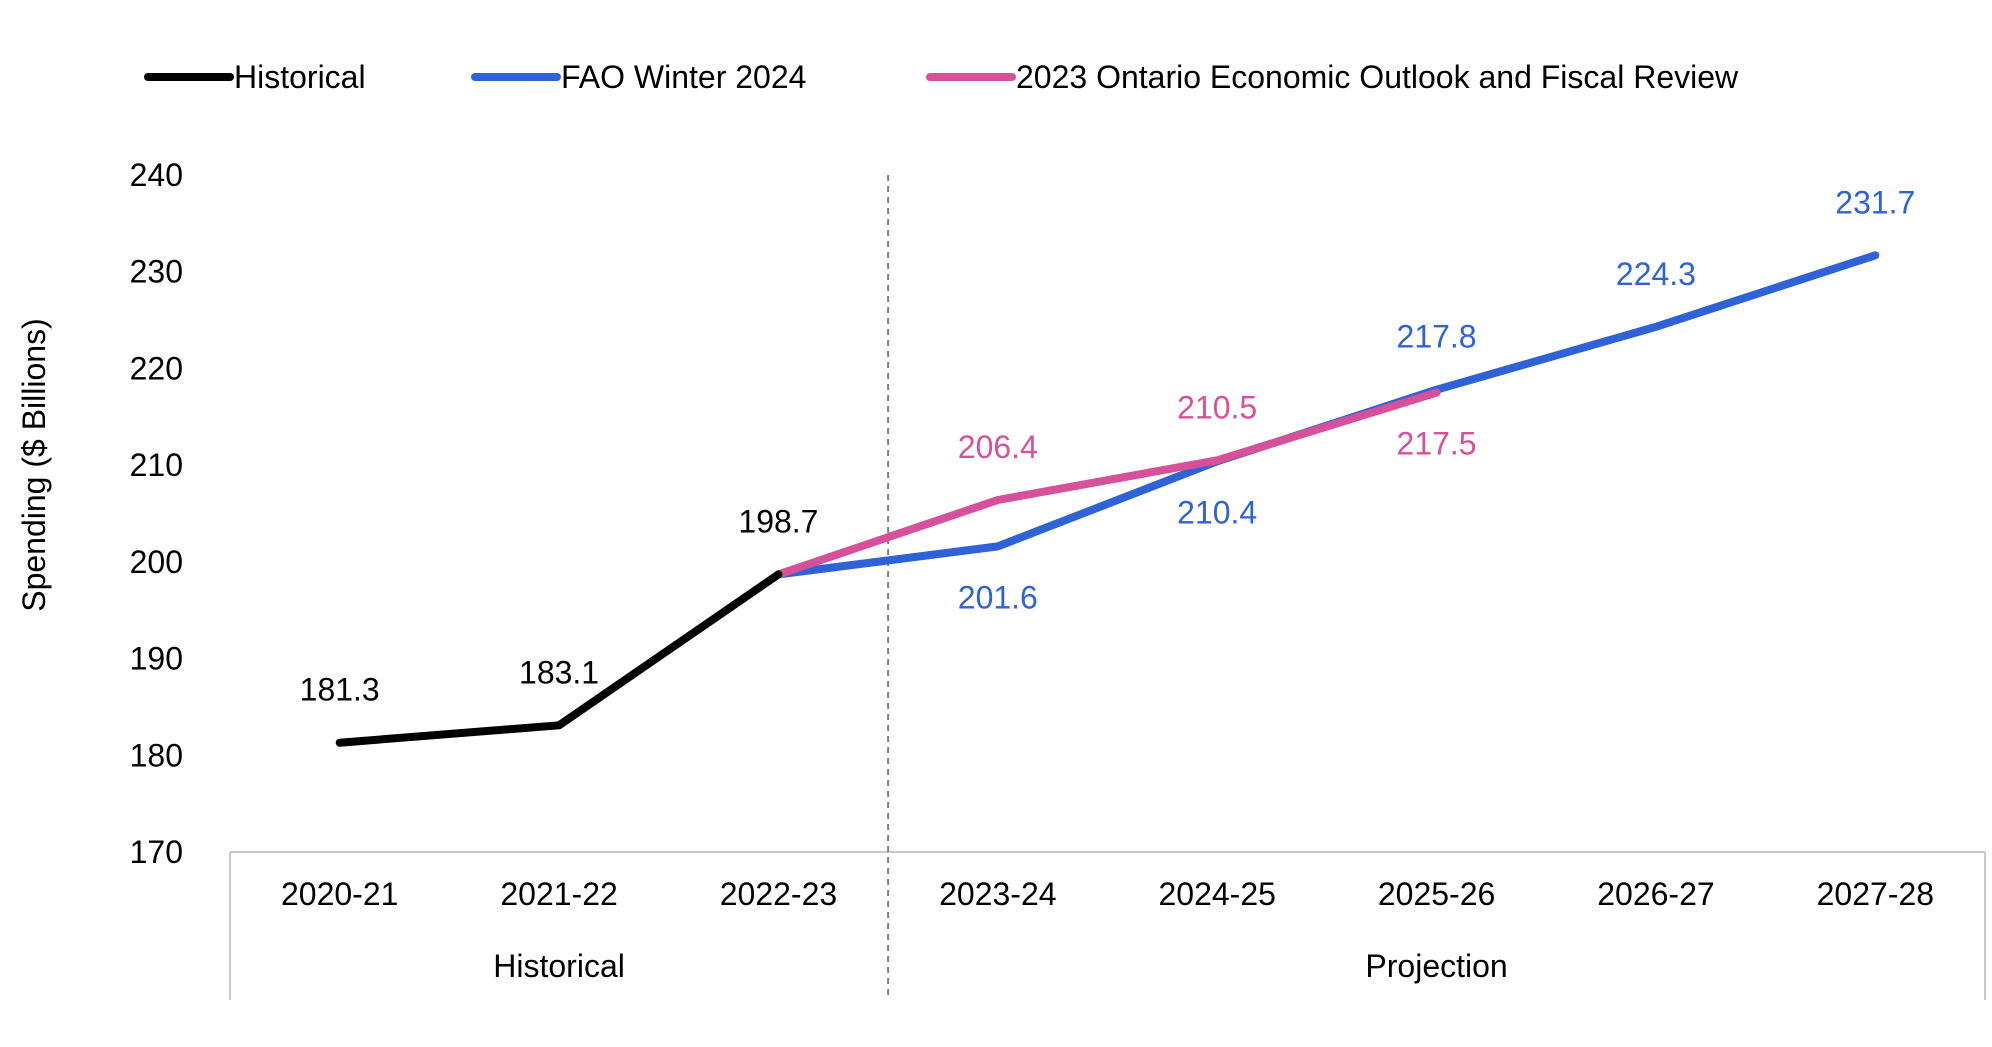 The width and height of the screenshot is (1992, 1047). I want to click on y-tick-label: 200, so click(156, 562).